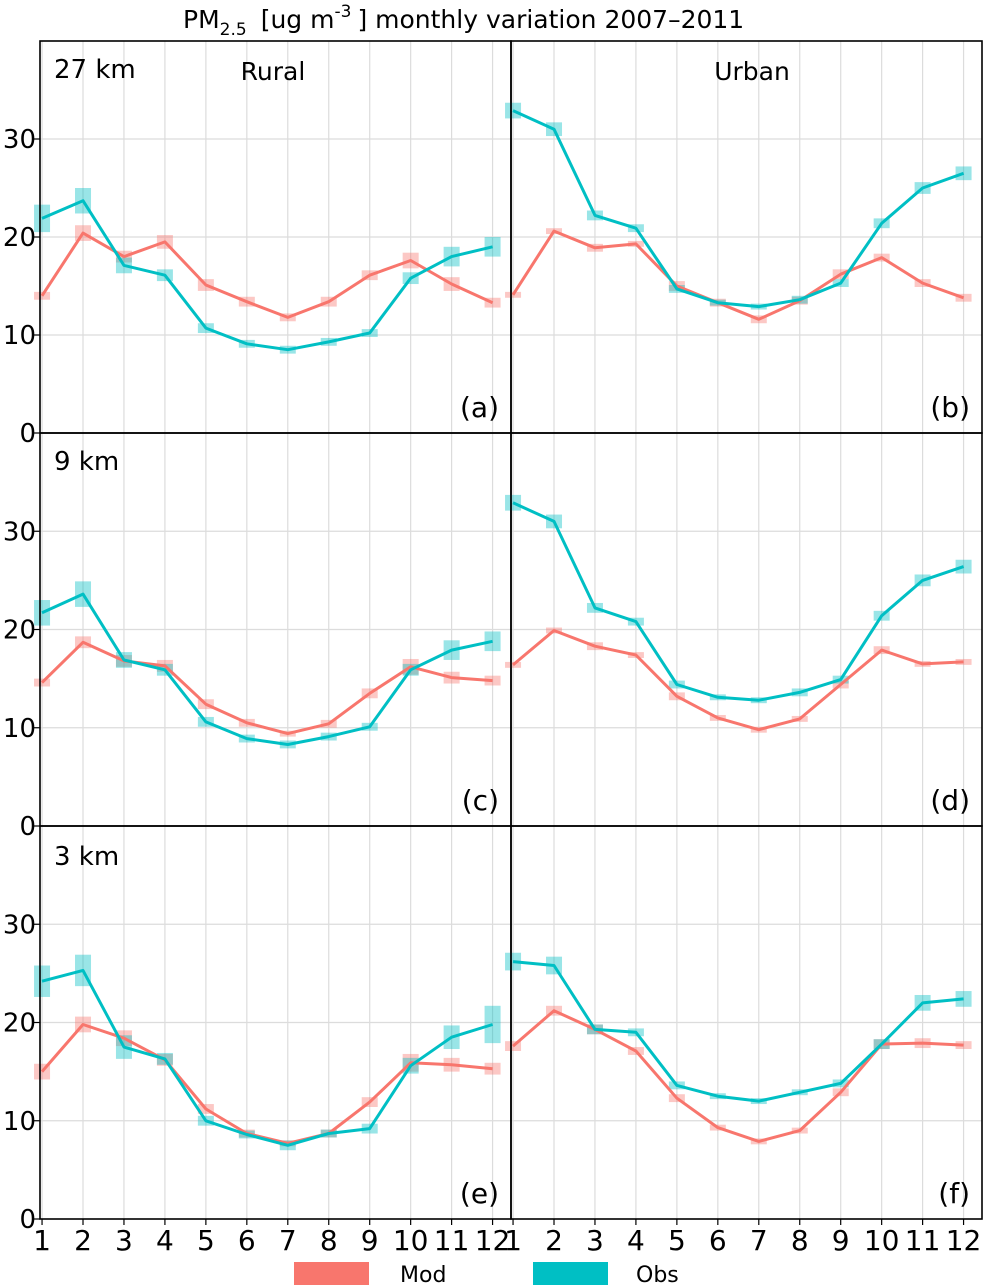  What do you see at coordinates (657, 1274) in the screenshot?
I see `legend-label-obs: Obs` at bounding box center [657, 1274].